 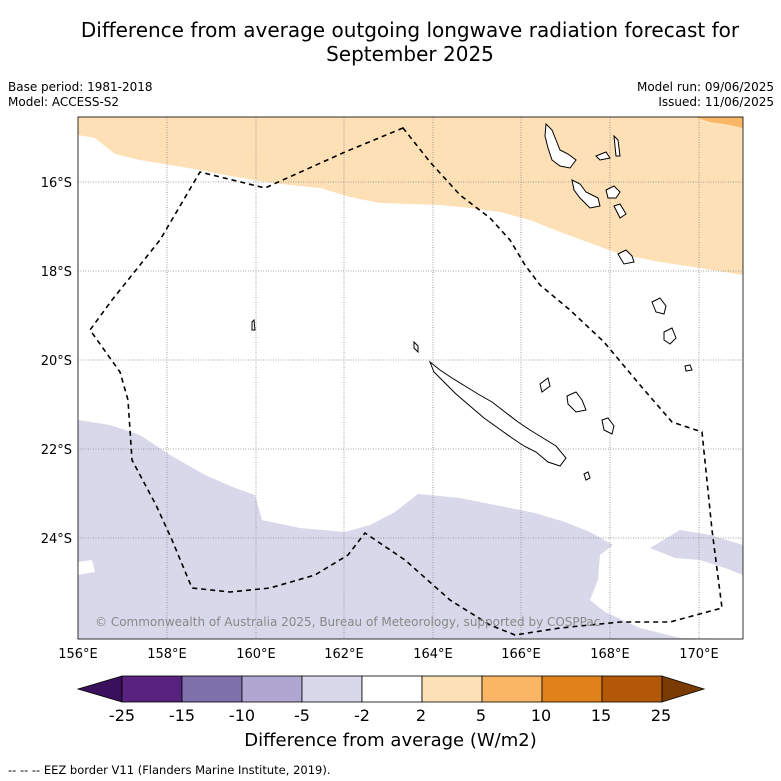 I want to click on vanuatu-espiritu-santo, so click(x=560, y=145).